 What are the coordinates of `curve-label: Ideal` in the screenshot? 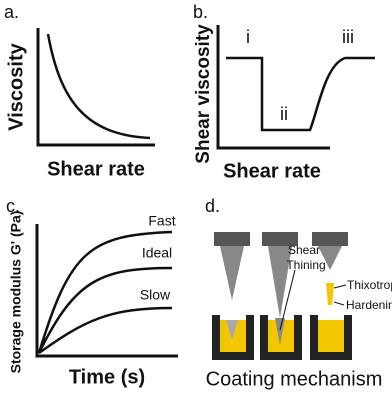 It's located at (157, 253).